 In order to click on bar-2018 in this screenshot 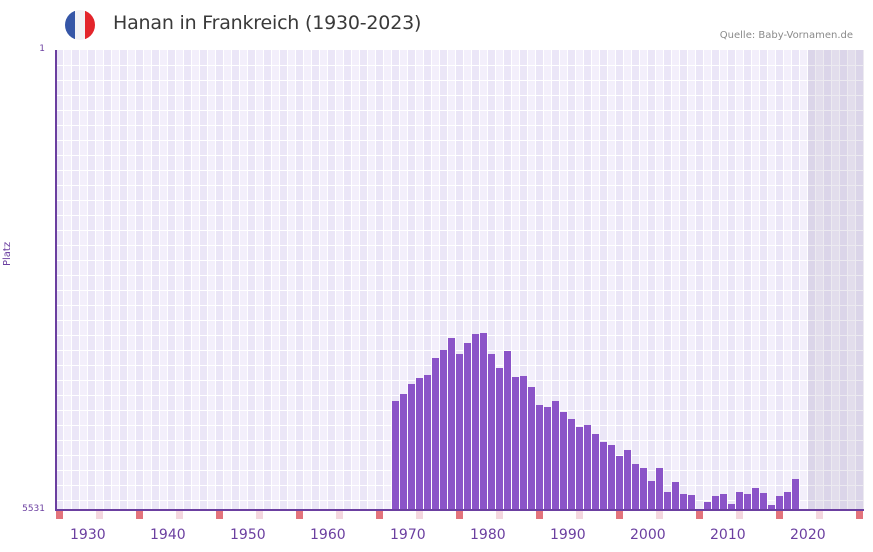, I will do `click(779, 502)`.